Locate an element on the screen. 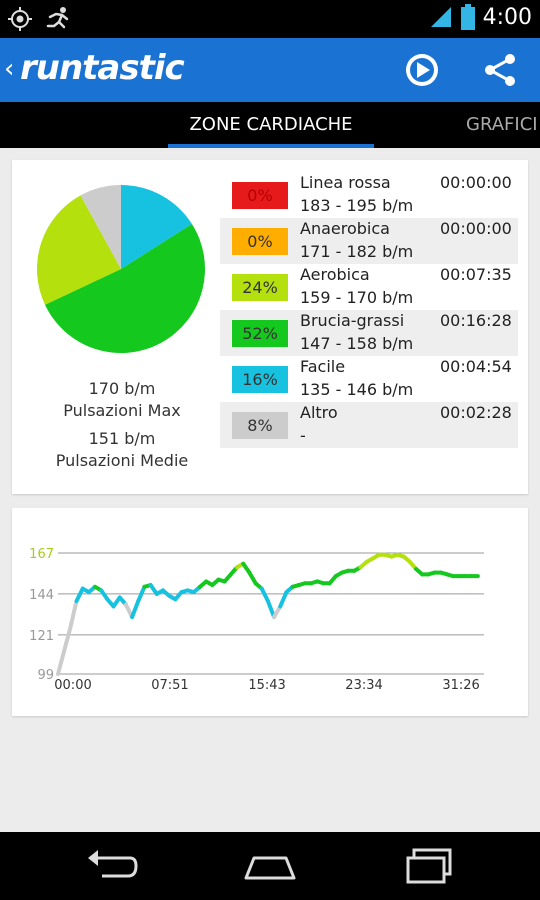 The height and width of the screenshot is (900, 540). avg-heart-rate-value: 151 b/m is located at coordinates (122, 438).